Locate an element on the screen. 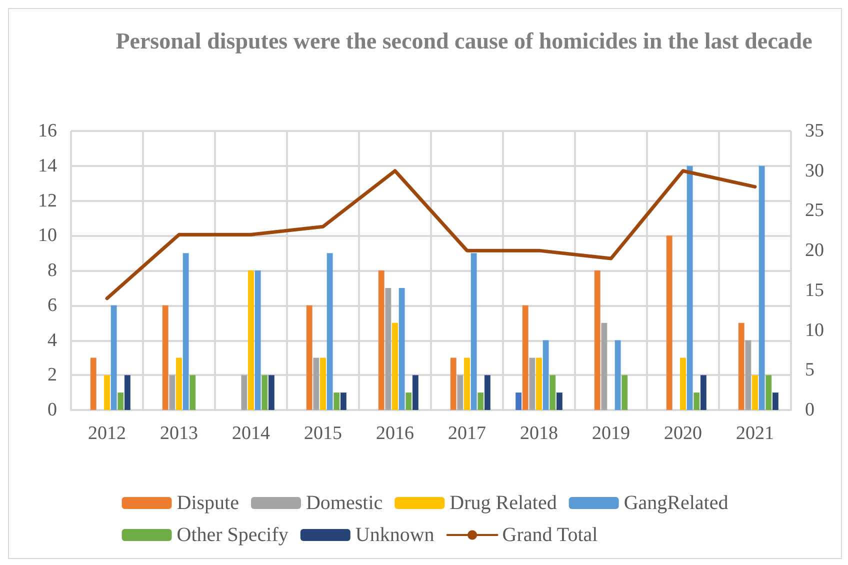 The width and height of the screenshot is (848, 565). y2-tick-label: 30 is located at coordinates (814, 171).